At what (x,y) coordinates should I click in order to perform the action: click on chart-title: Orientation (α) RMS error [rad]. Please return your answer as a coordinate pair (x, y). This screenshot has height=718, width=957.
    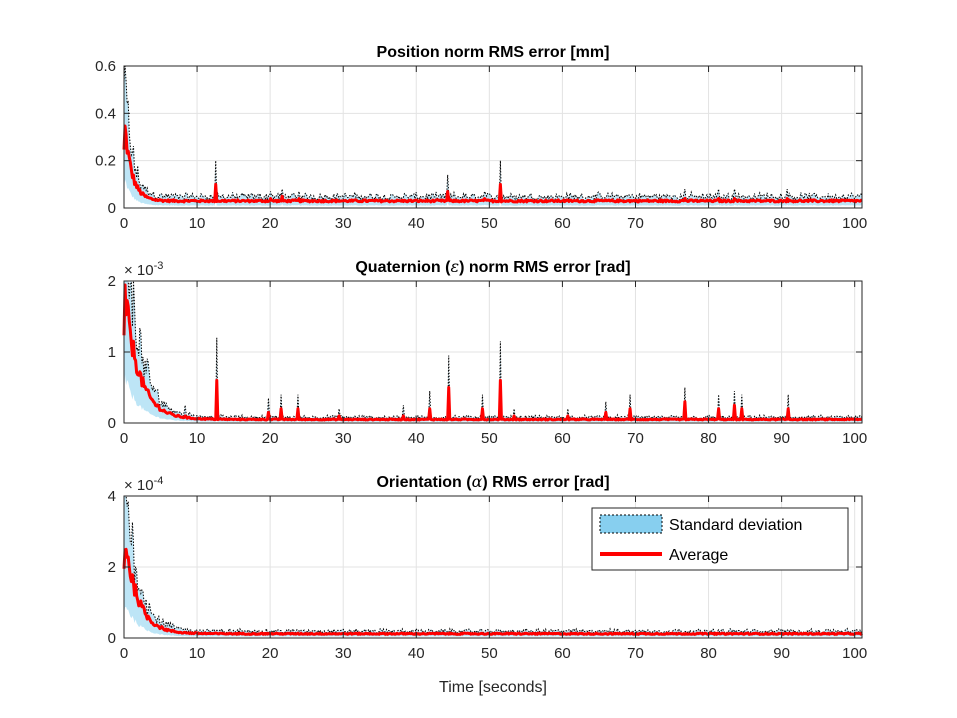
    Looking at the image, I should click on (492, 481).